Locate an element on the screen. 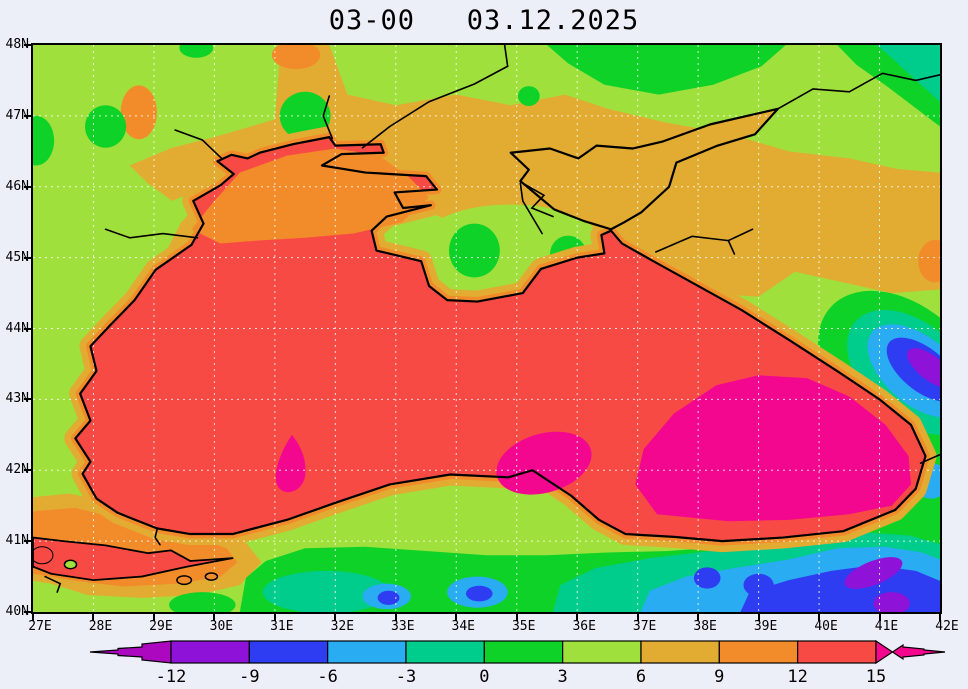  sapanca-lake is located at coordinates (211, 576).